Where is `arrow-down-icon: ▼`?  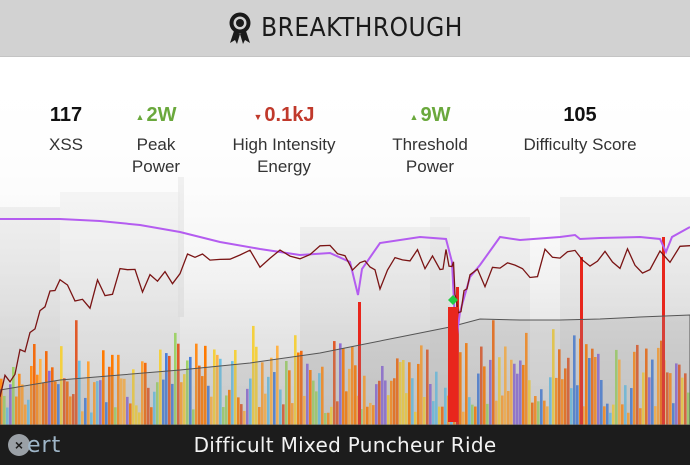 arrow-down-icon: ▼ is located at coordinates (258, 116).